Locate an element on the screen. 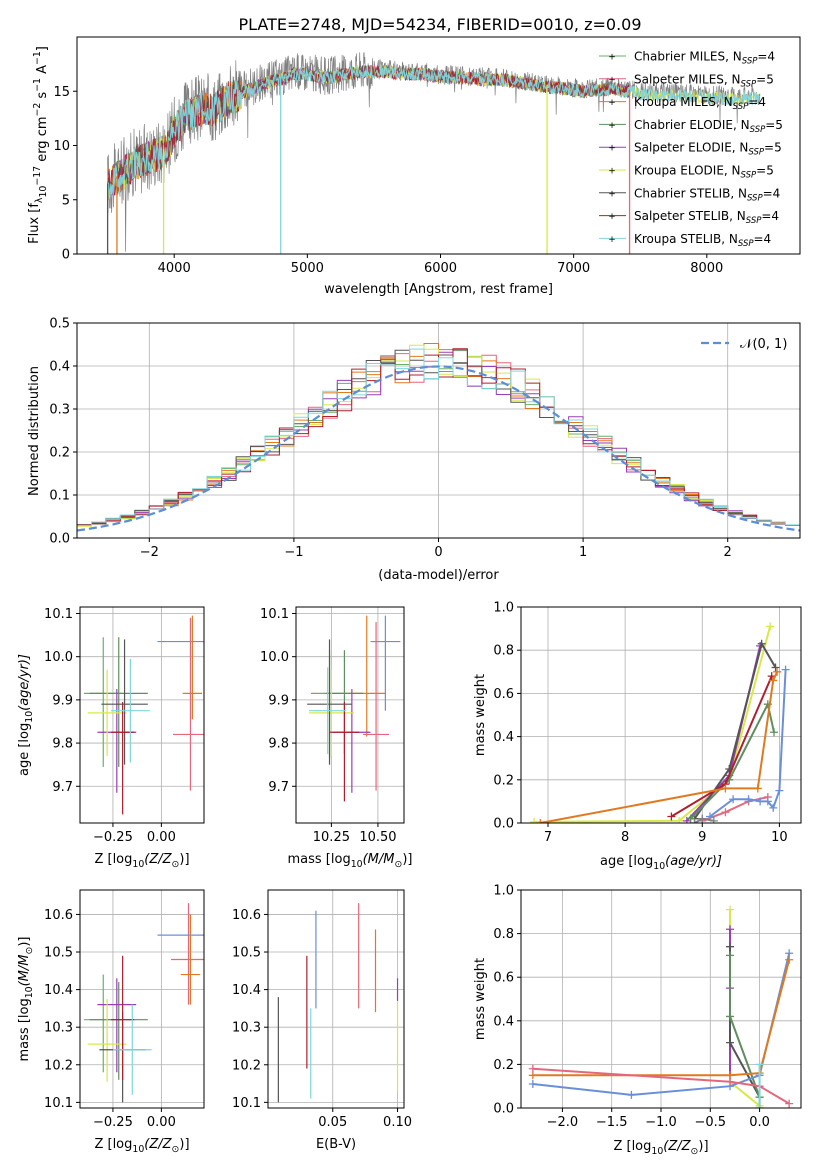 The image size is (819, 1170). legend-label: Salpeter STELIB, NSSP=4 is located at coordinates (706, 217).